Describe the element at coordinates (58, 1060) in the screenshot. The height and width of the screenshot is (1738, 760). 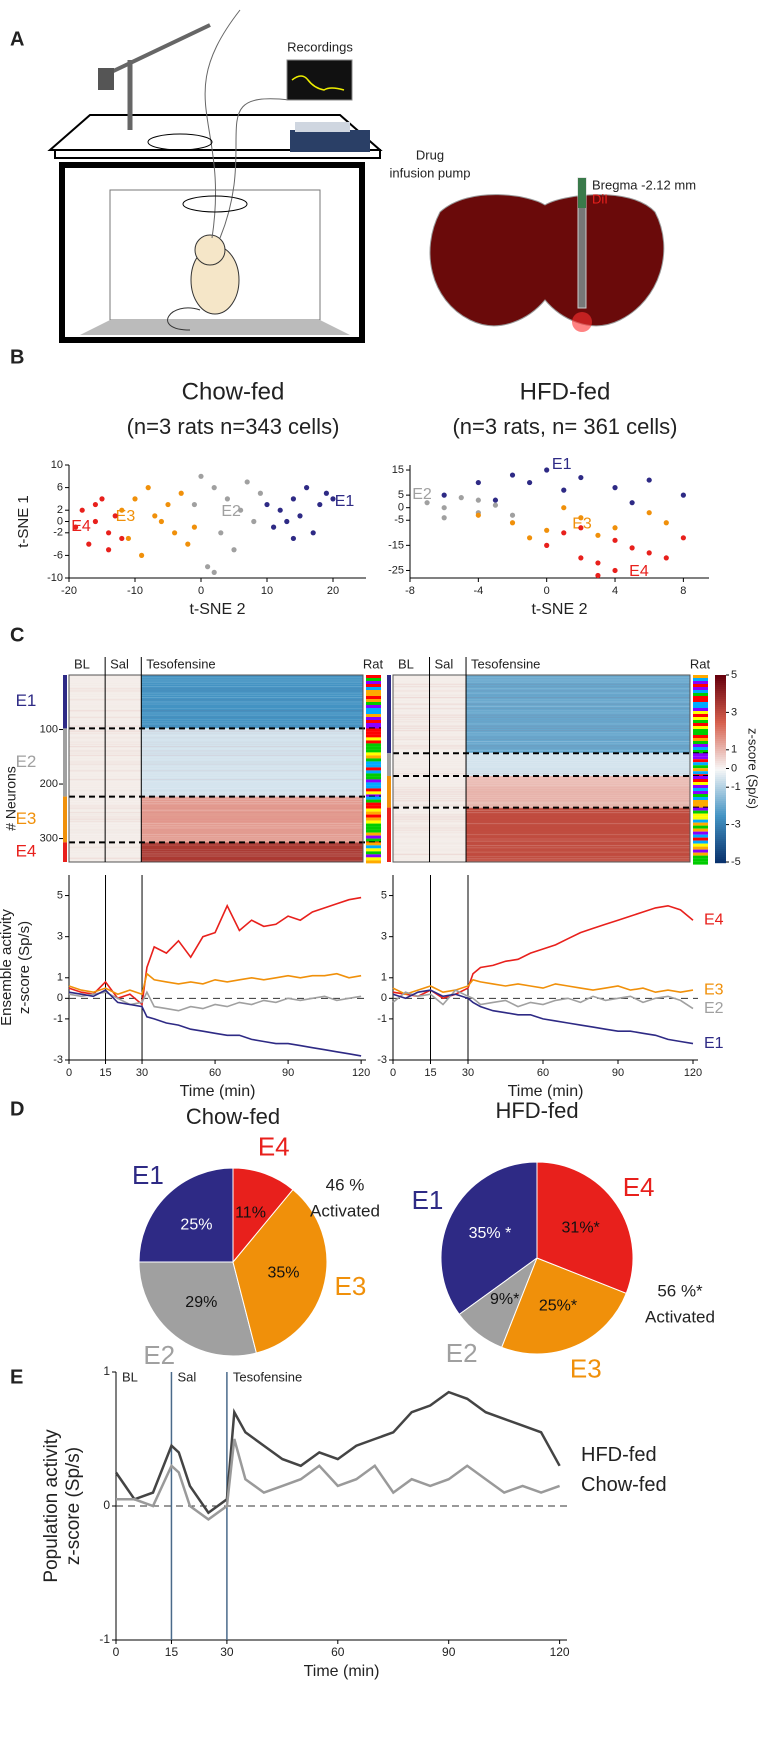
I see `y-tick-label: -3` at that location.